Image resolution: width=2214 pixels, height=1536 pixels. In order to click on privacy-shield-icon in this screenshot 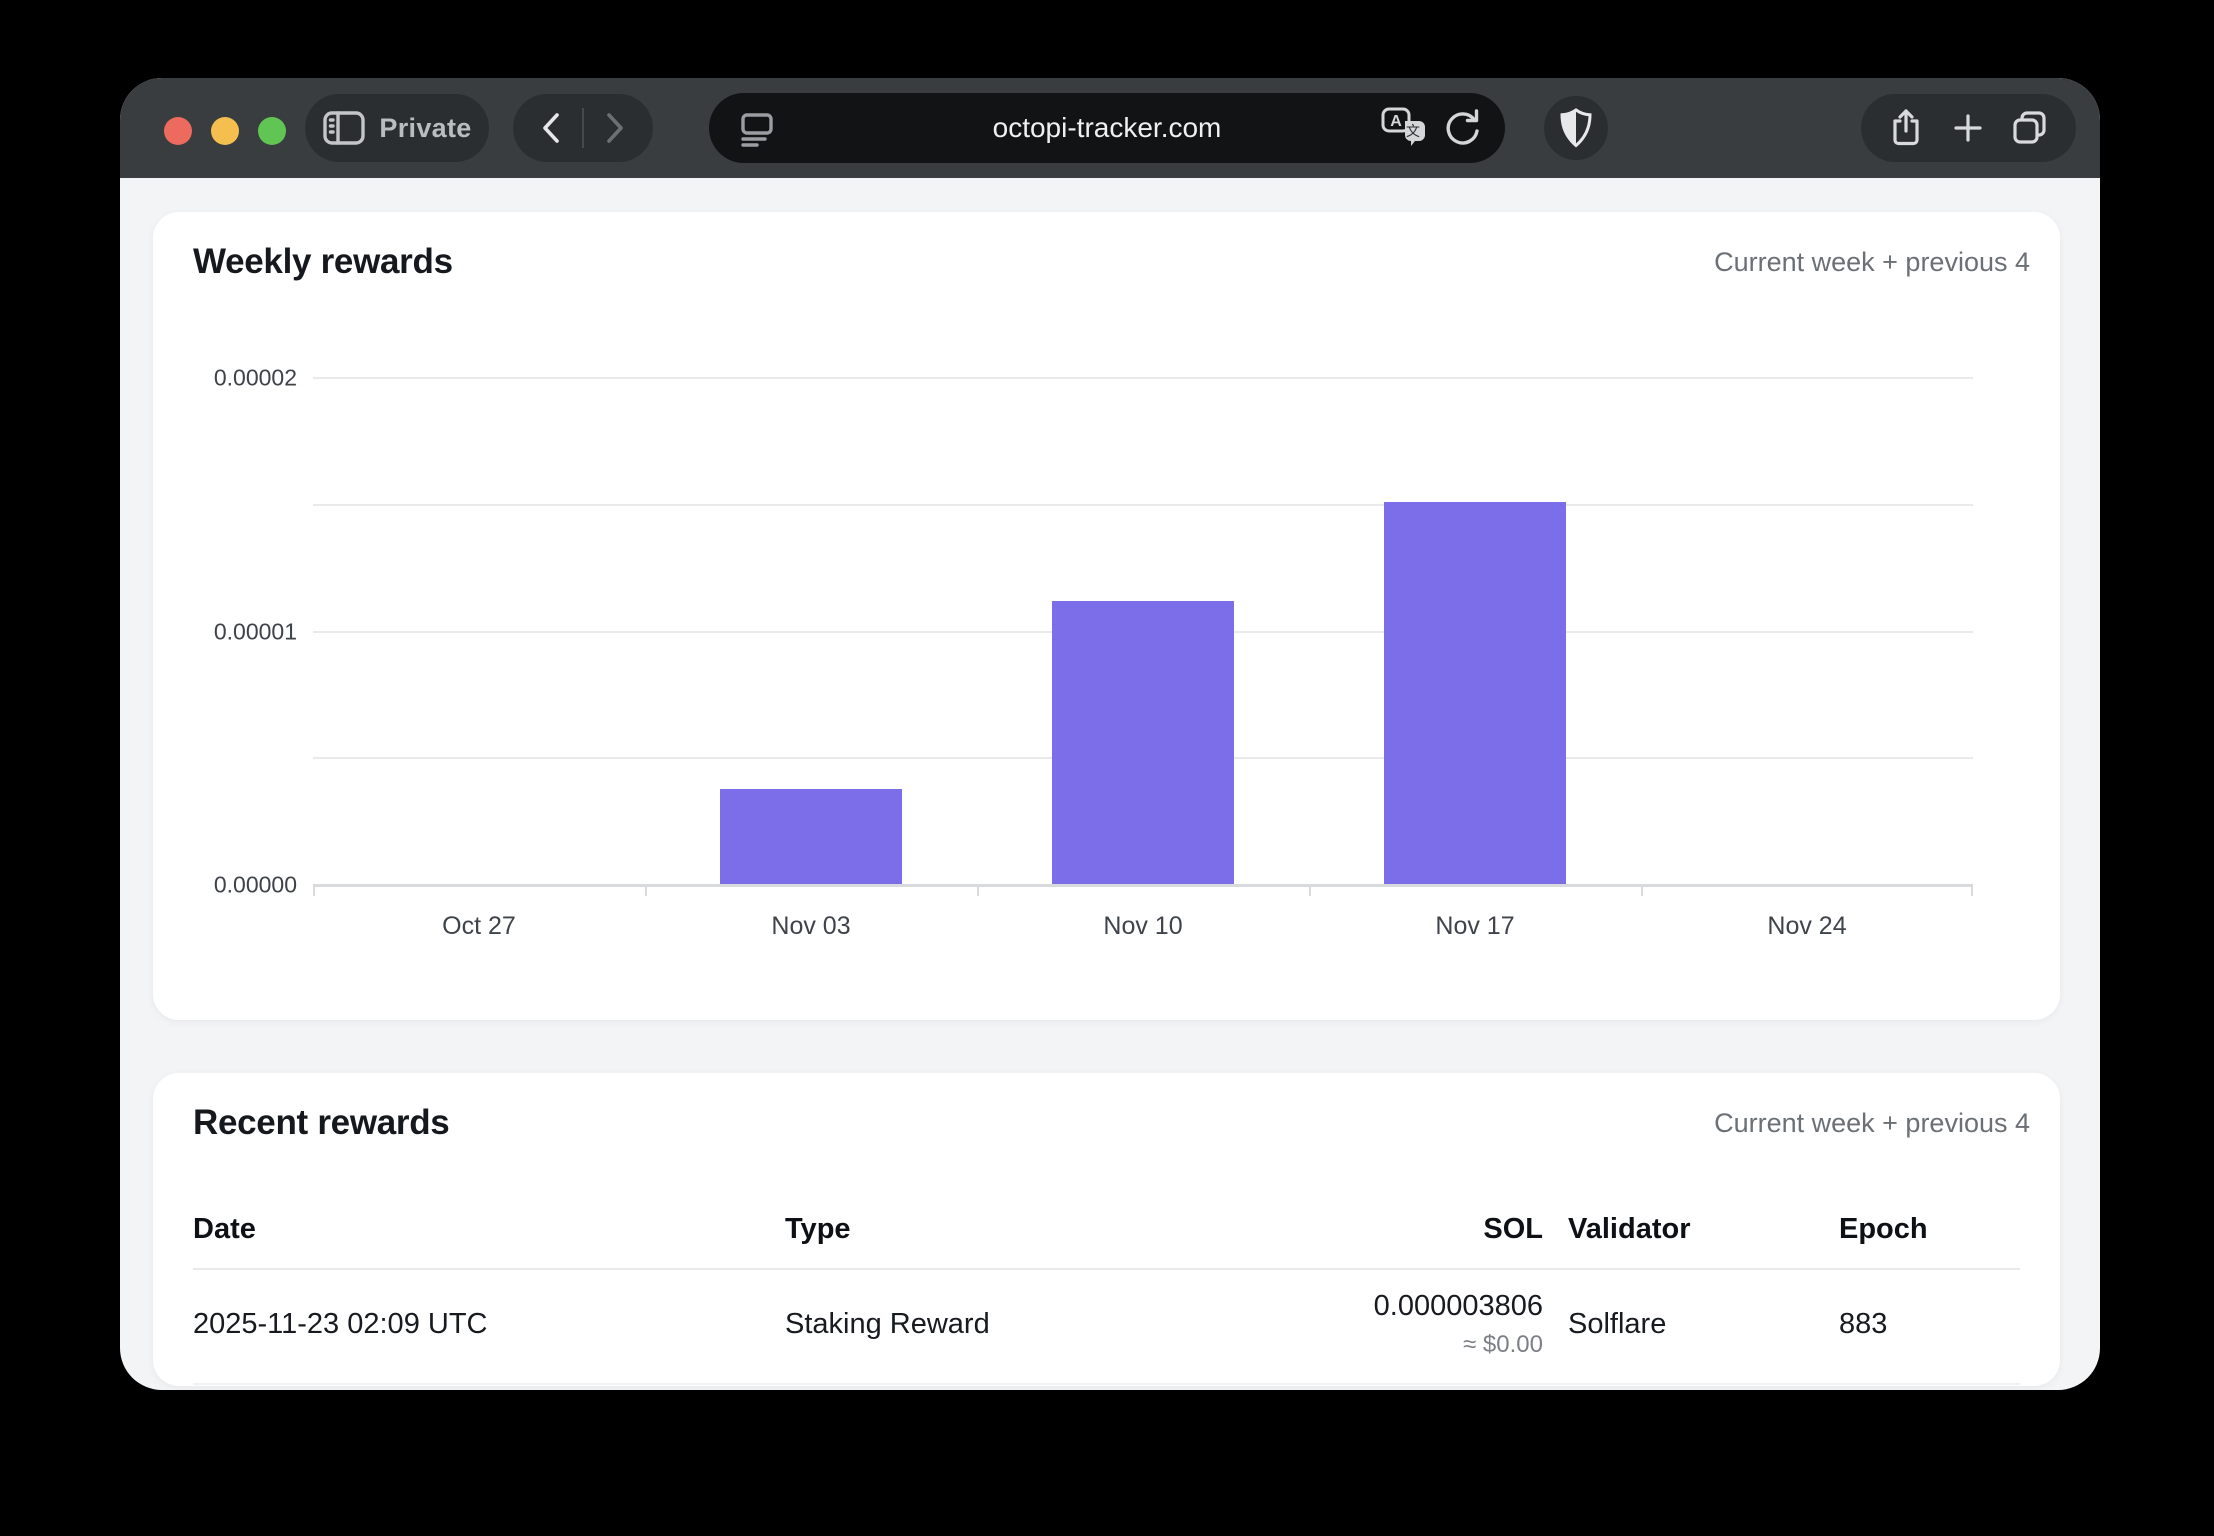, I will do `click(1576, 128)`.